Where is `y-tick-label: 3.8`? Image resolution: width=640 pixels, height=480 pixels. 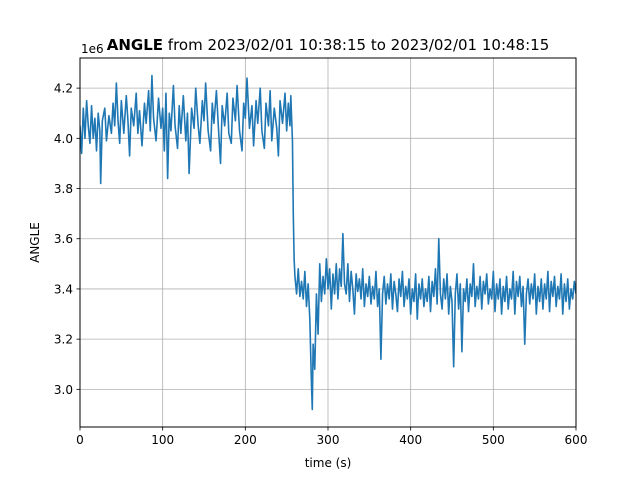
y-tick-label: 3.8 is located at coordinates (63, 189).